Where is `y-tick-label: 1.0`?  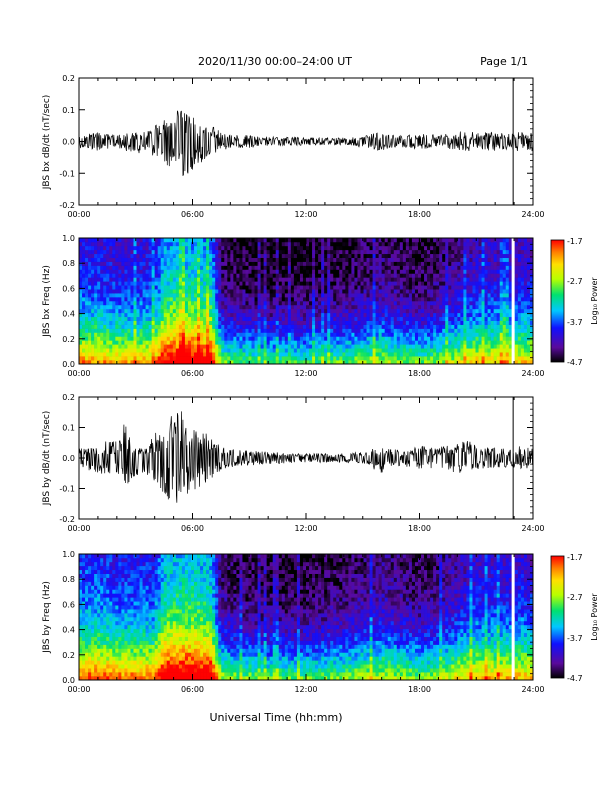 y-tick-label: 1.0 is located at coordinates (68, 238).